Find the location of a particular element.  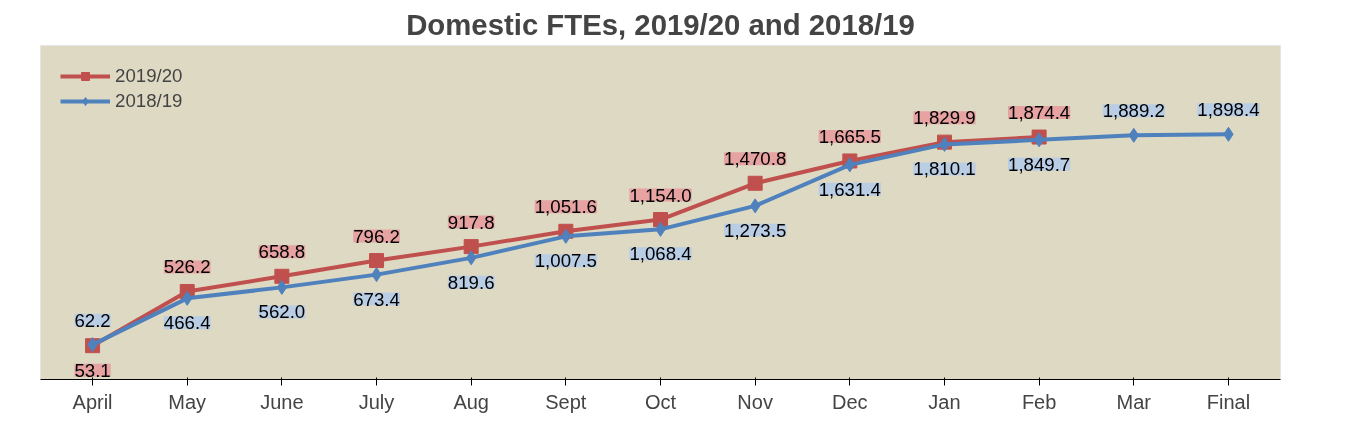

x-tick-label: Jan is located at coordinates (944, 401).